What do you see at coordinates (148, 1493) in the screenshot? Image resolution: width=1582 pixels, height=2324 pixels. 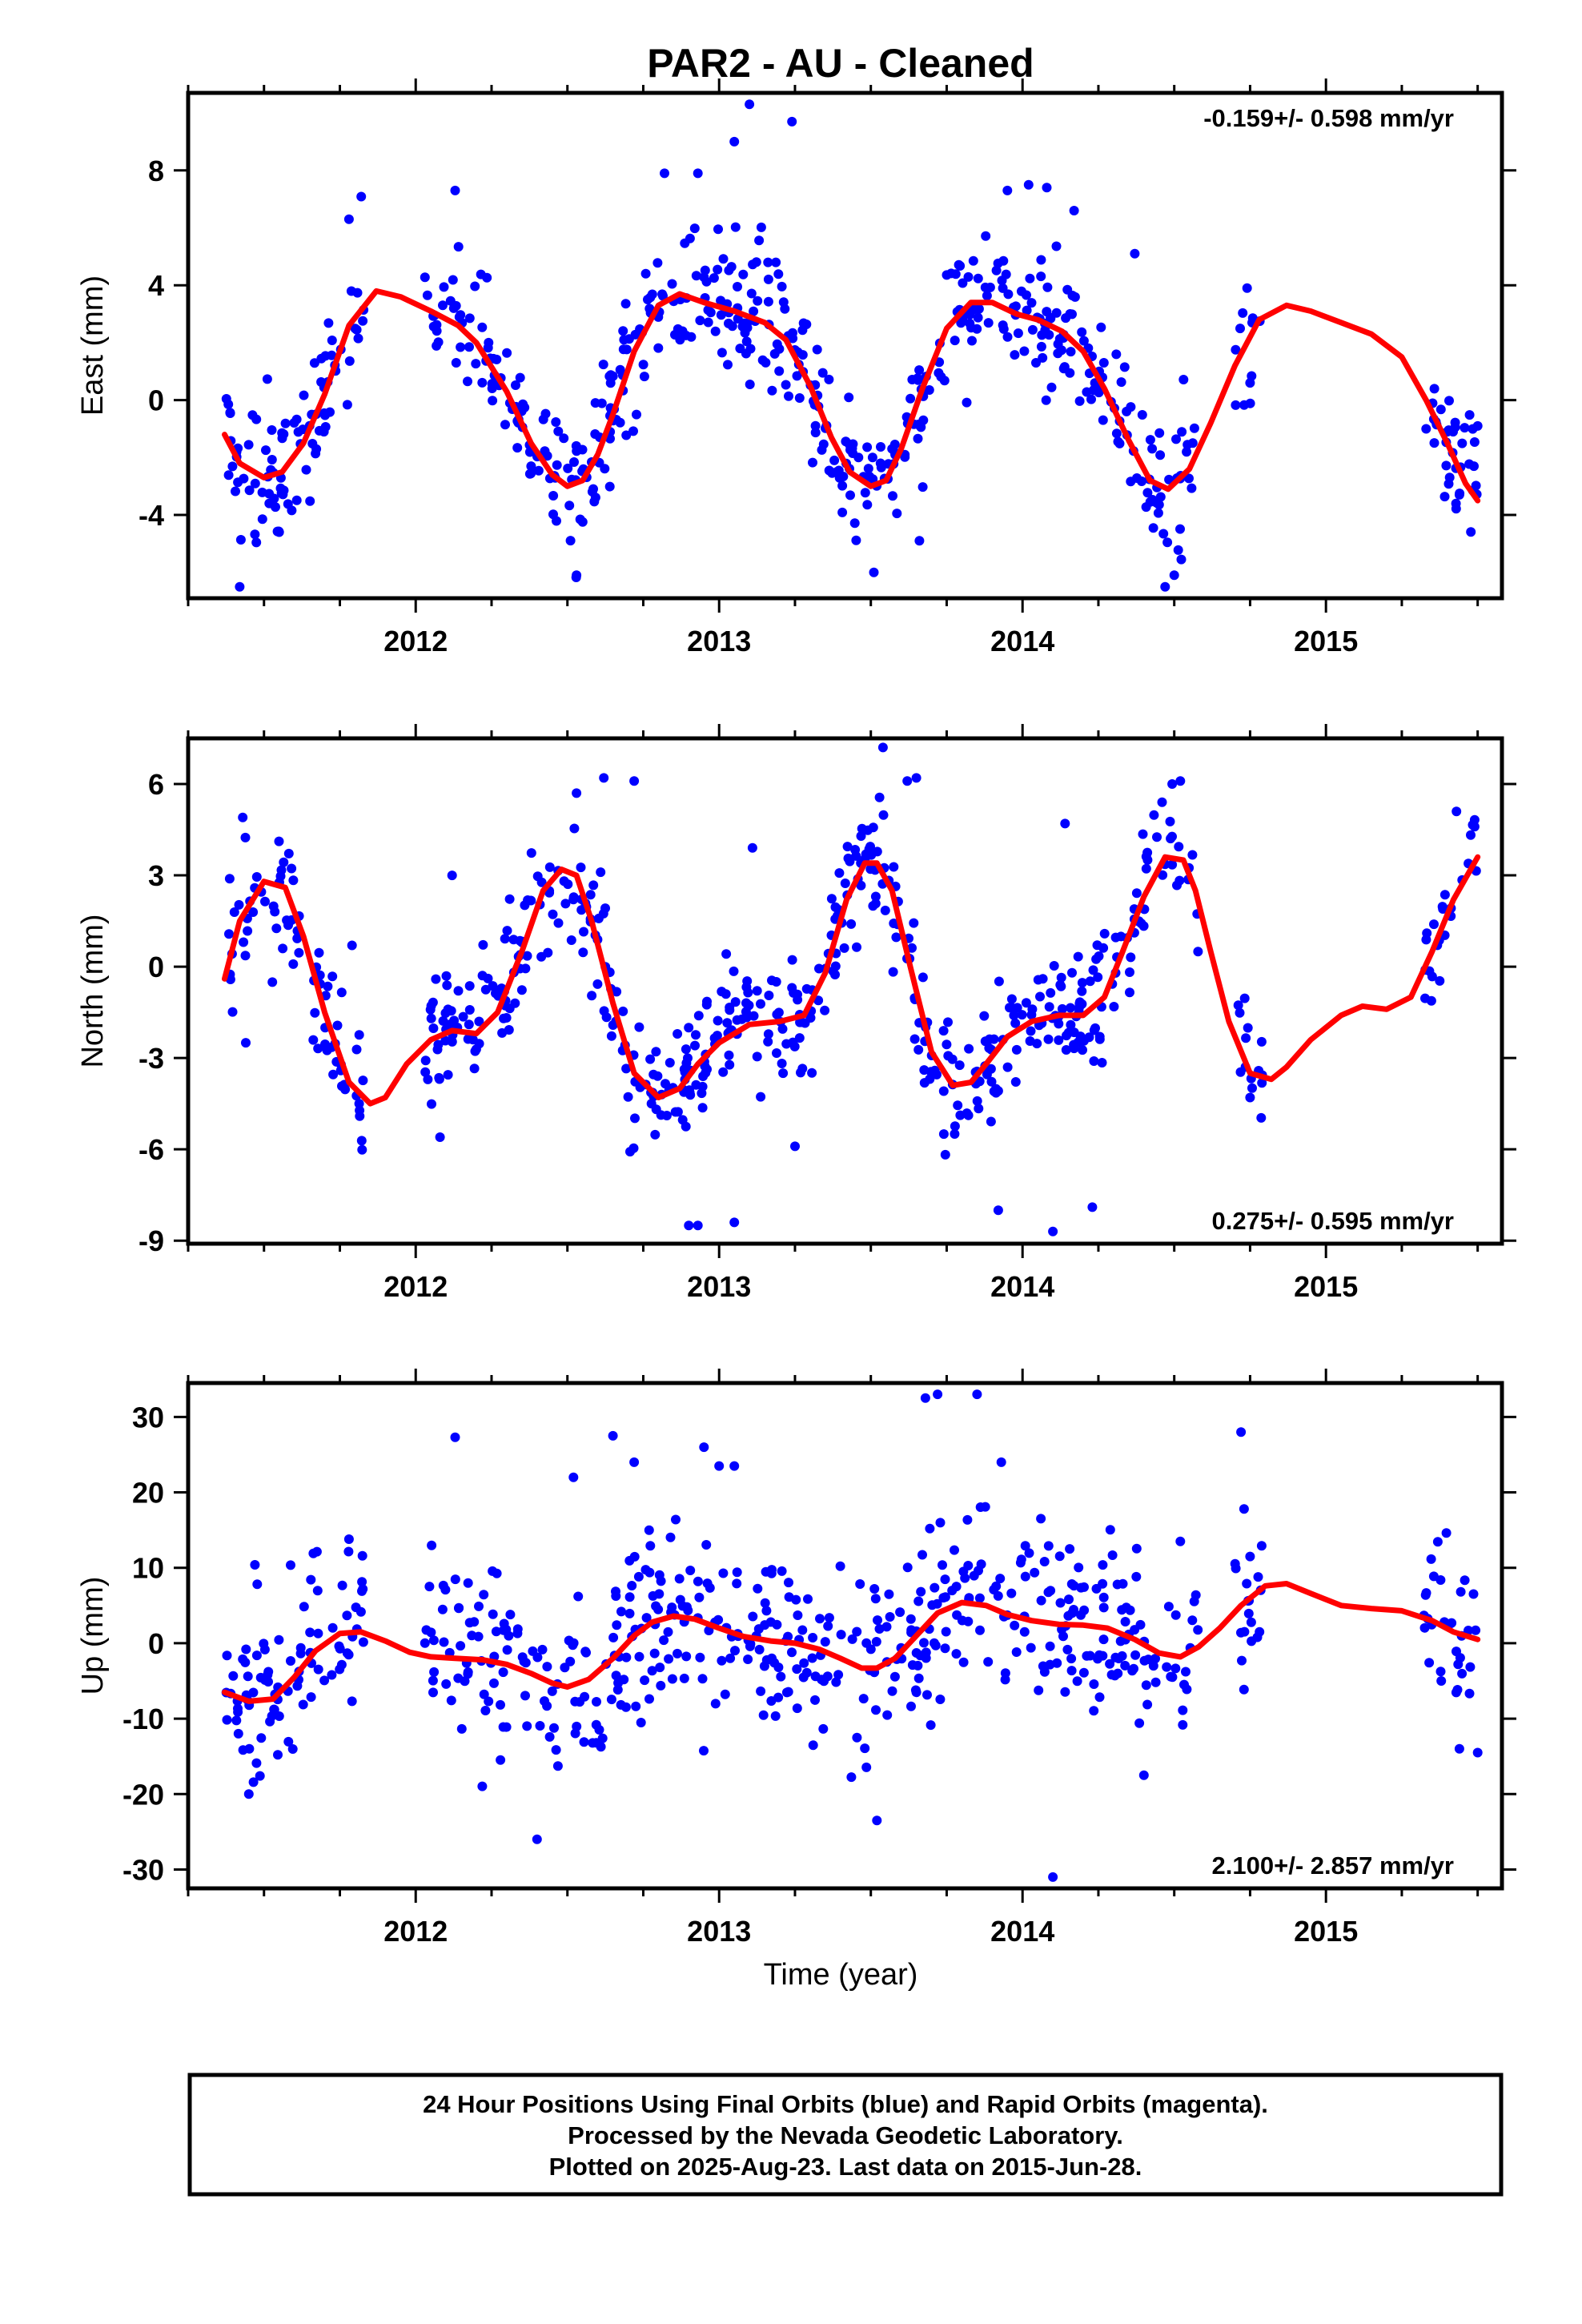 I see `y-tick-label: 20` at bounding box center [148, 1493].